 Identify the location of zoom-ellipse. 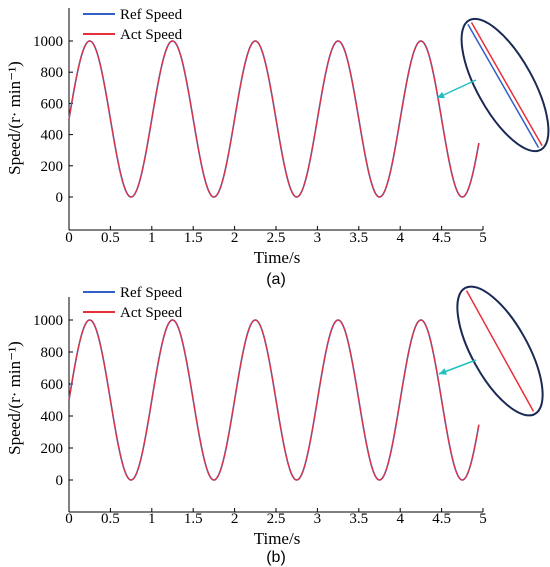
(500, 351).